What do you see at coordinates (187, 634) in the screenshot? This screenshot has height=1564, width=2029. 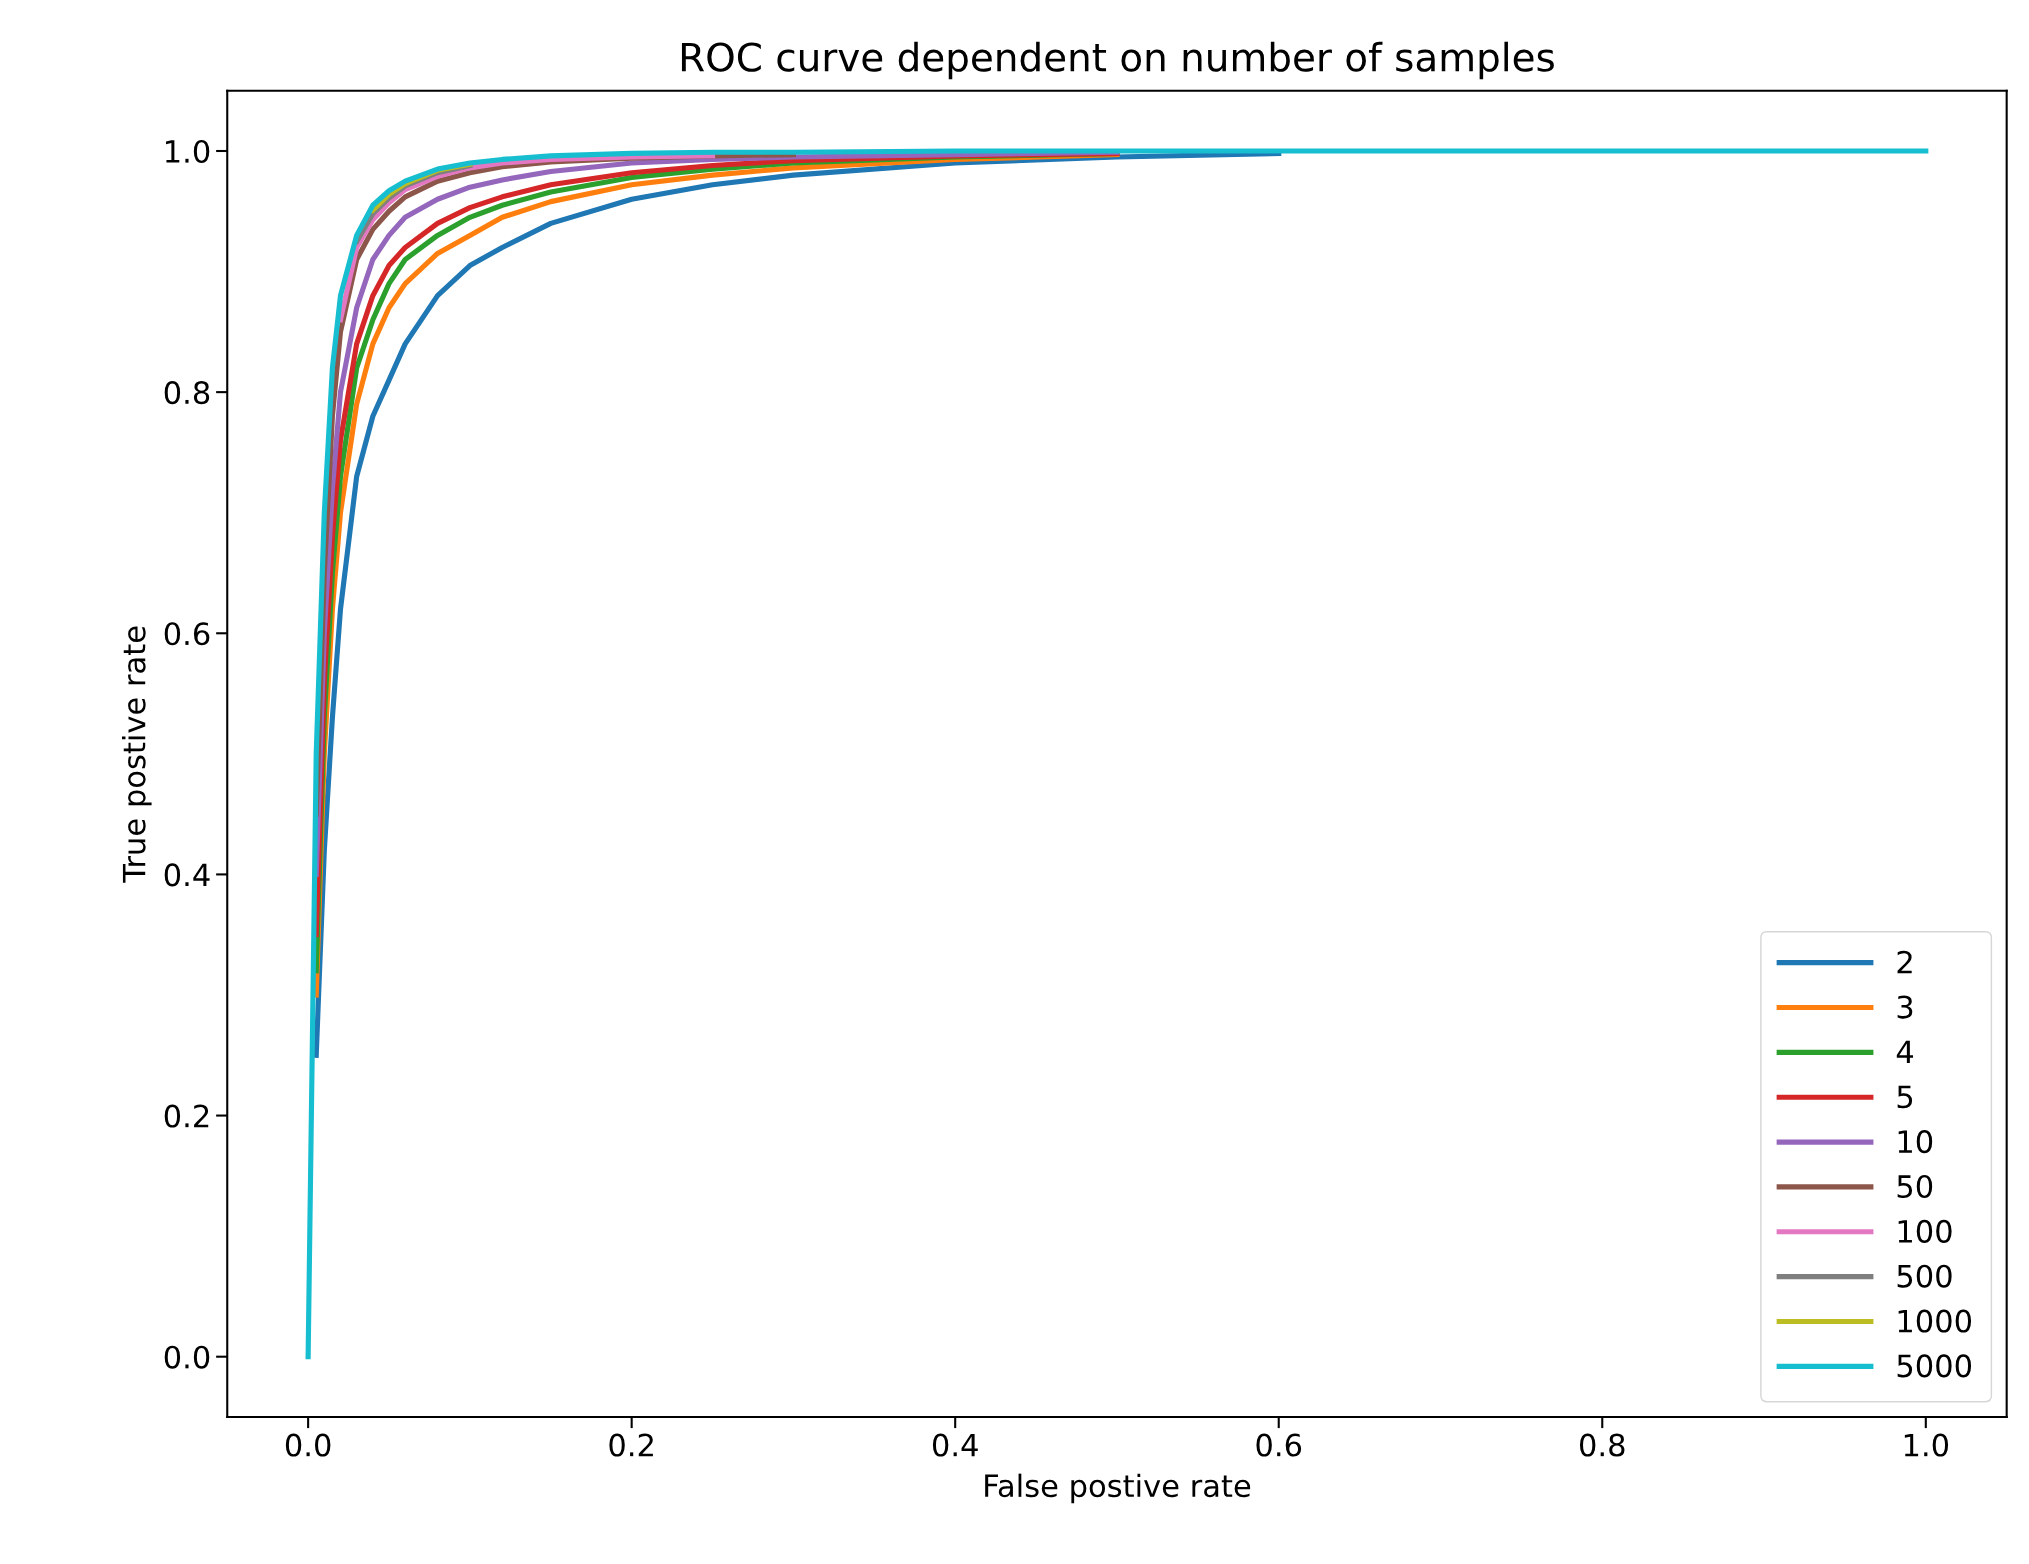 I see `y-tick-label: 0.6` at bounding box center [187, 634].